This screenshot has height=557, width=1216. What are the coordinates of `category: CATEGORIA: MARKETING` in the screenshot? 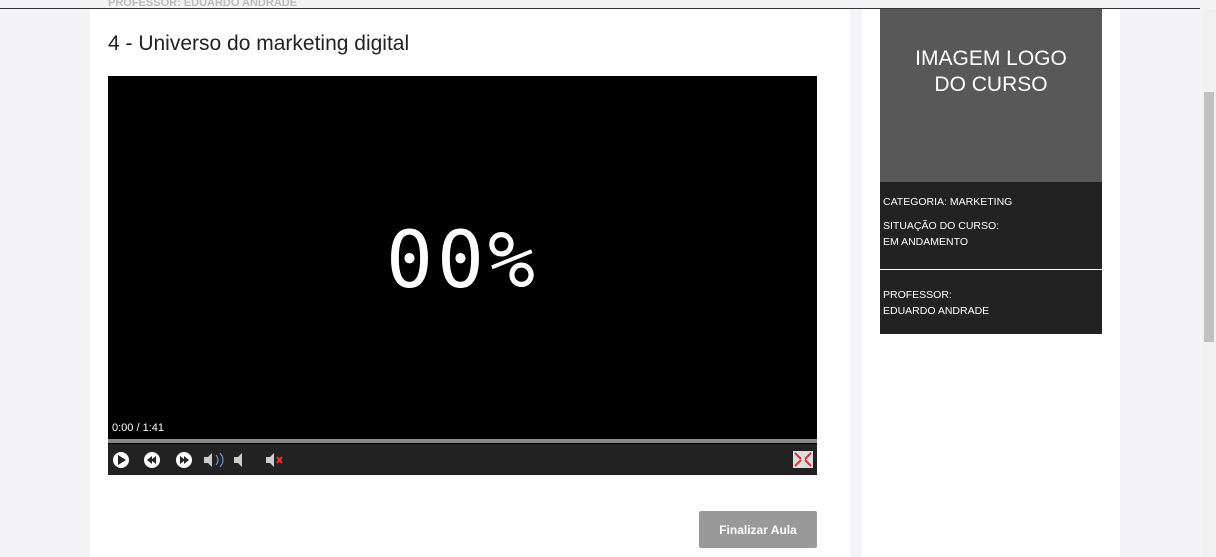 It's located at (948, 202).